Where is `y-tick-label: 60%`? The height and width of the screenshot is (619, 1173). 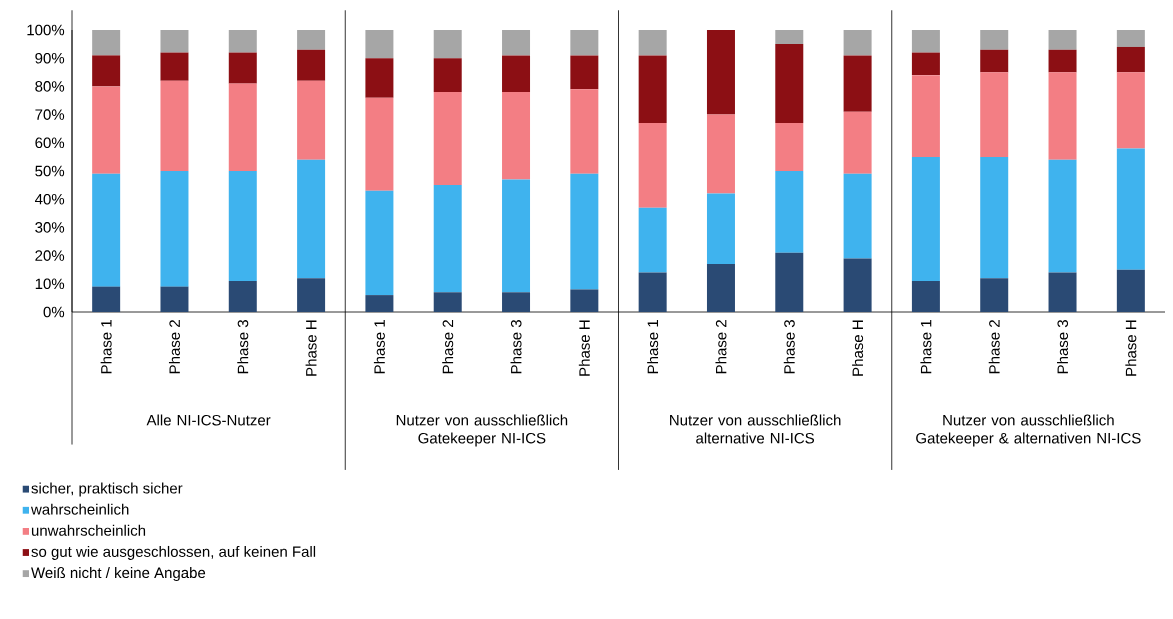 y-tick-label: 60% is located at coordinates (50, 143).